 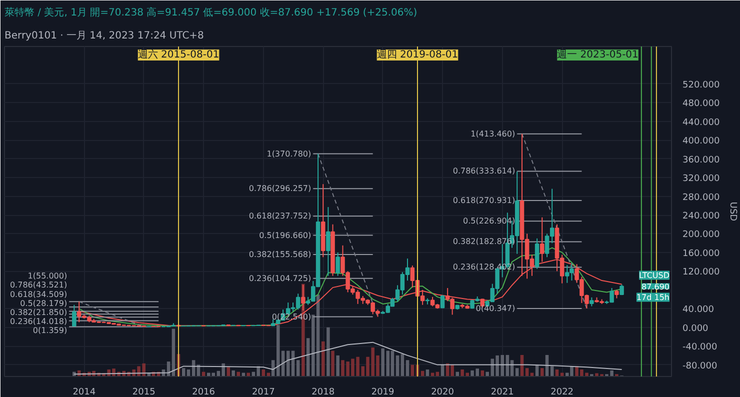 I want to click on y-tick-label: 480.000, so click(x=701, y=104).